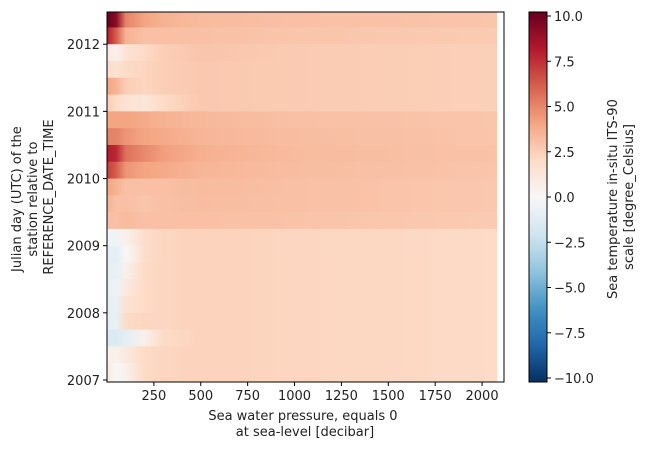 Image resolution: width=645 pixels, height=451 pixels. What do you see at coordinates (538, 197) in the screenshot?
I see `colorbar` at bounding box center [538, 197].